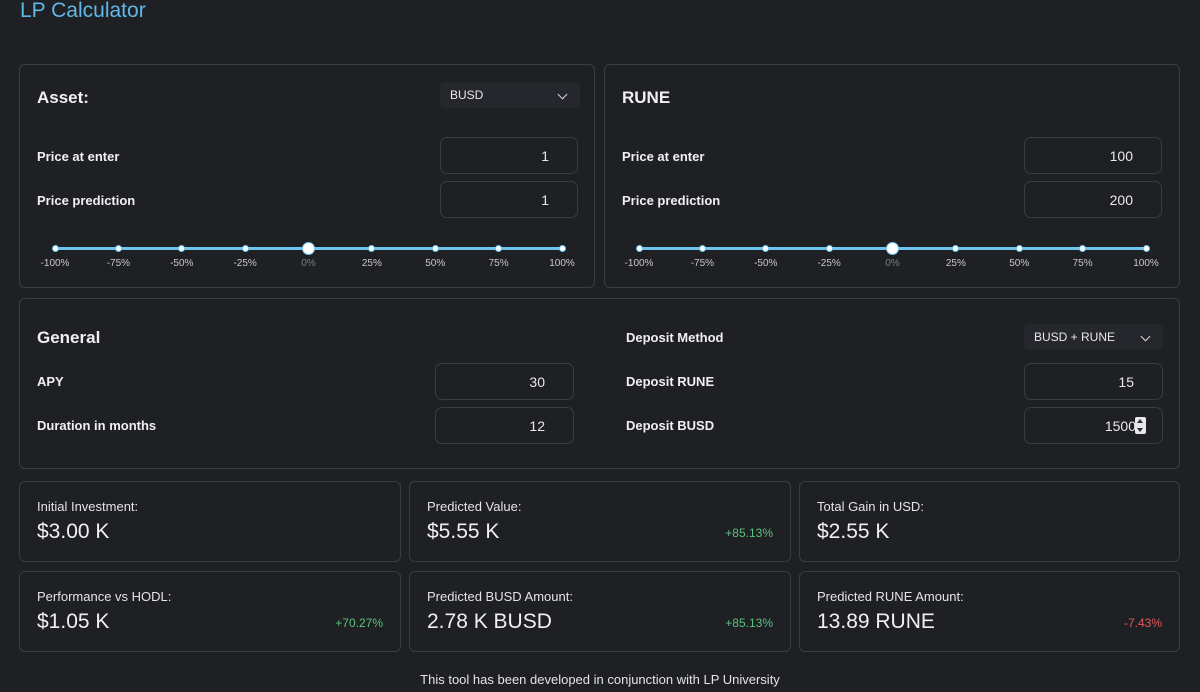 The image size is (1200, 692). Describe the element at coordinates (83, 11) in the screenshot. I see `app-title: LP Calculator` at that location.